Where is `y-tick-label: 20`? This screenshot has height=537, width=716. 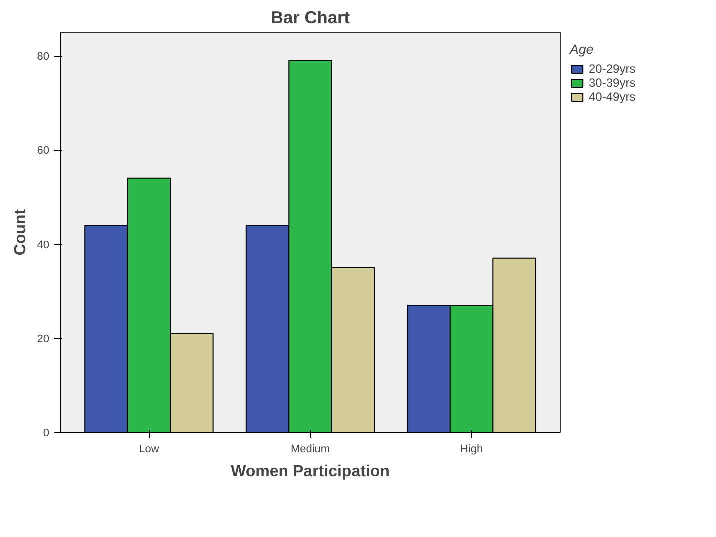 y-tick-label: 20 is located at coordinates (43, 339).